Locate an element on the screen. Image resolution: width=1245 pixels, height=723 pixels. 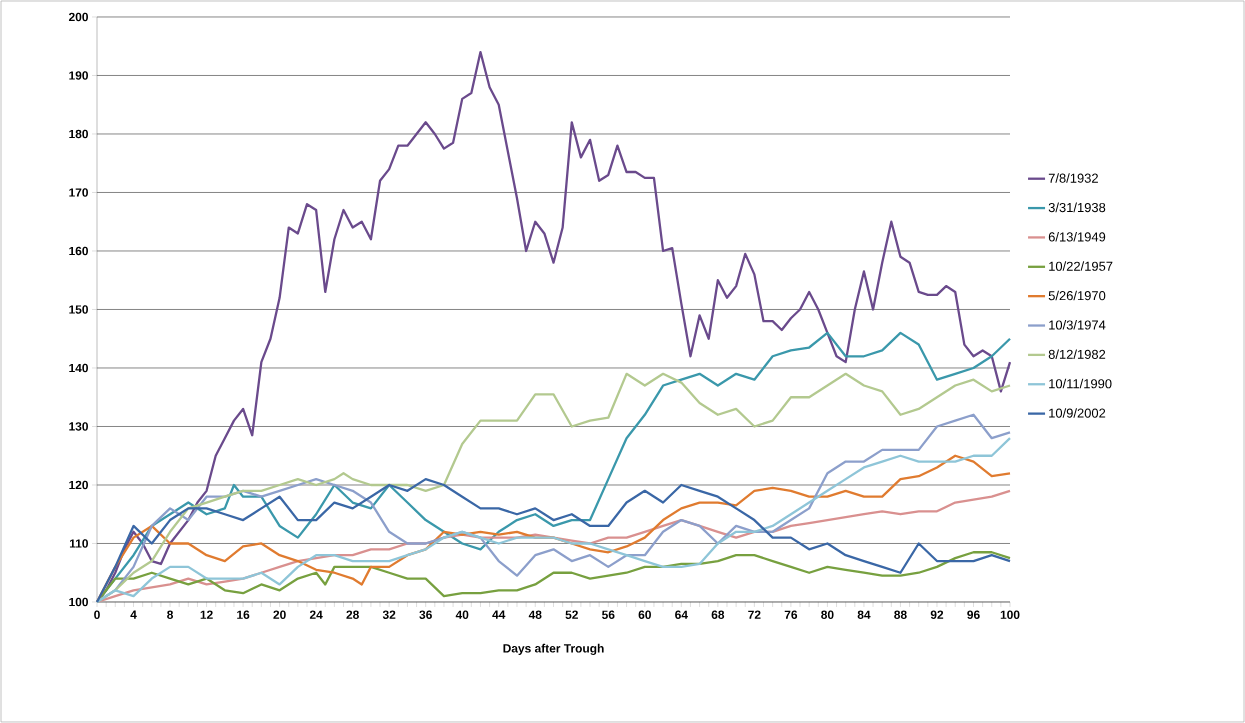
y-tick-label: 180 is located at coordinates (78, 134).